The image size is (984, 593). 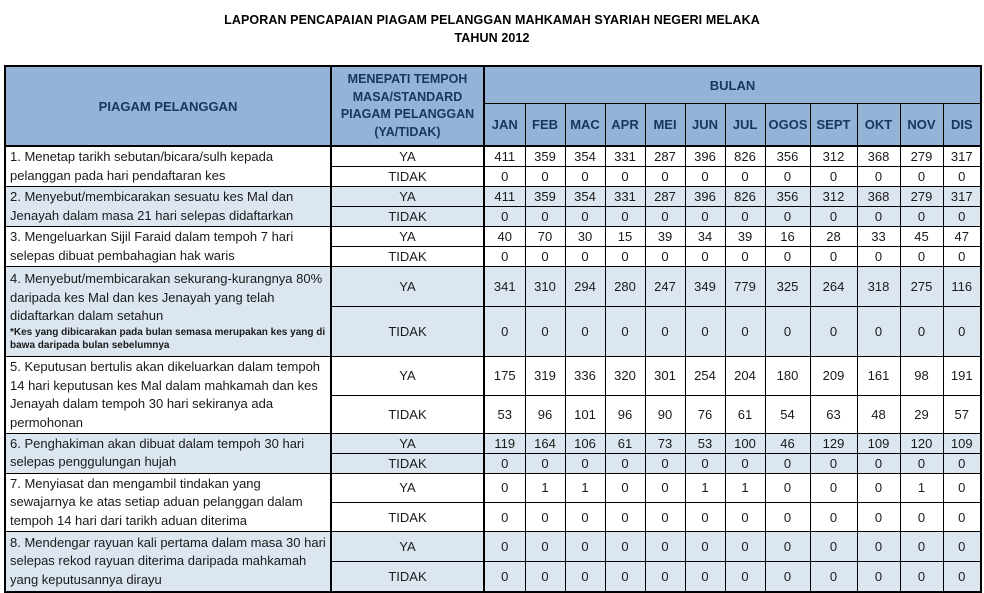 What do you see at coordinates (504, 125) in the screenshot?
I see `month-header-jan: JAN` at bounding box center [504, 125].